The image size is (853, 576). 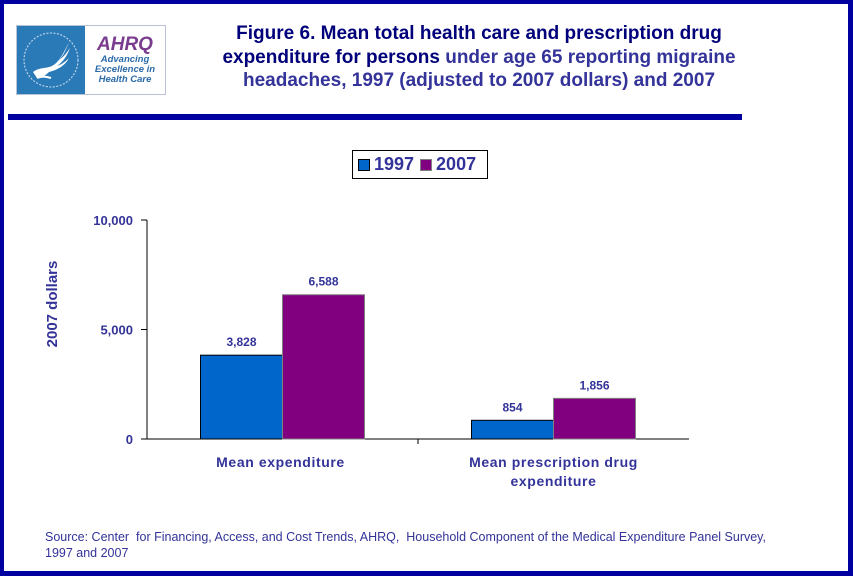 I want to click on legend-item-1997: 1997, so click(x=386, y=164).